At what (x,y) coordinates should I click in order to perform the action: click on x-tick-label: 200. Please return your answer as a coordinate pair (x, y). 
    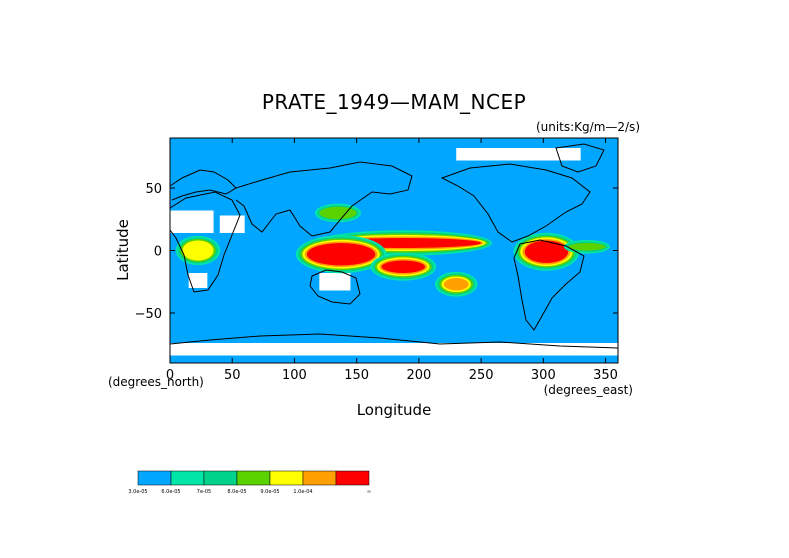
    Looking at the image, I should click on (418, 375).